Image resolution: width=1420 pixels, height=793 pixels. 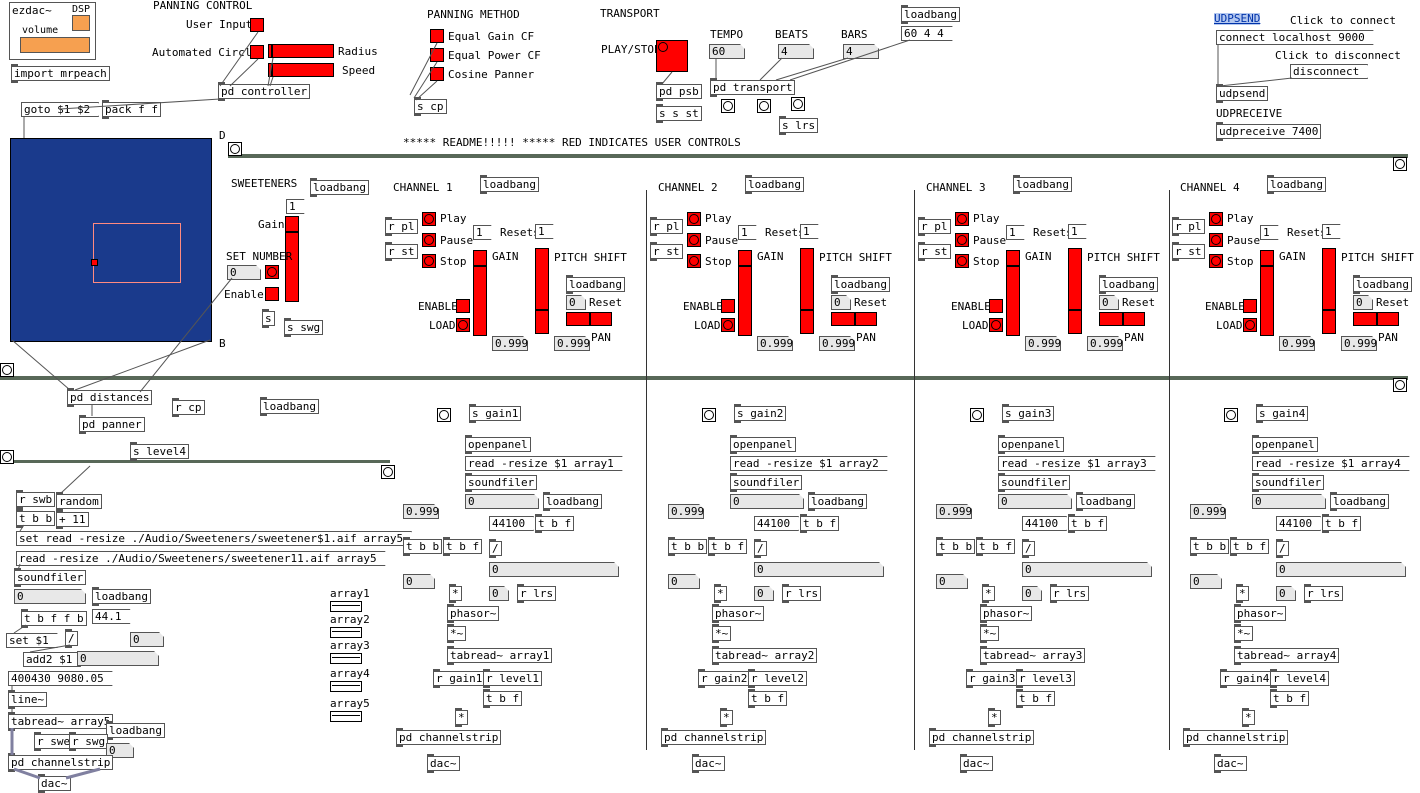 I want to click on lower-loadbang-2: loadbang, so click(x=121, y=596).